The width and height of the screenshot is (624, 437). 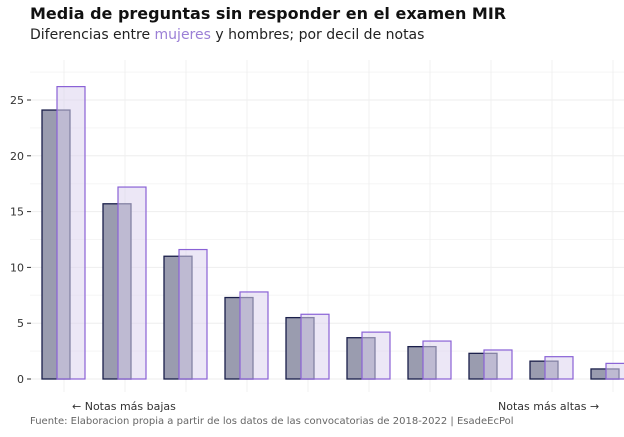 What do you see at coordinates (549, 406) in the screenshot?
I see `annotation-right: Notas más altas →` at bounding box center [549, 406].